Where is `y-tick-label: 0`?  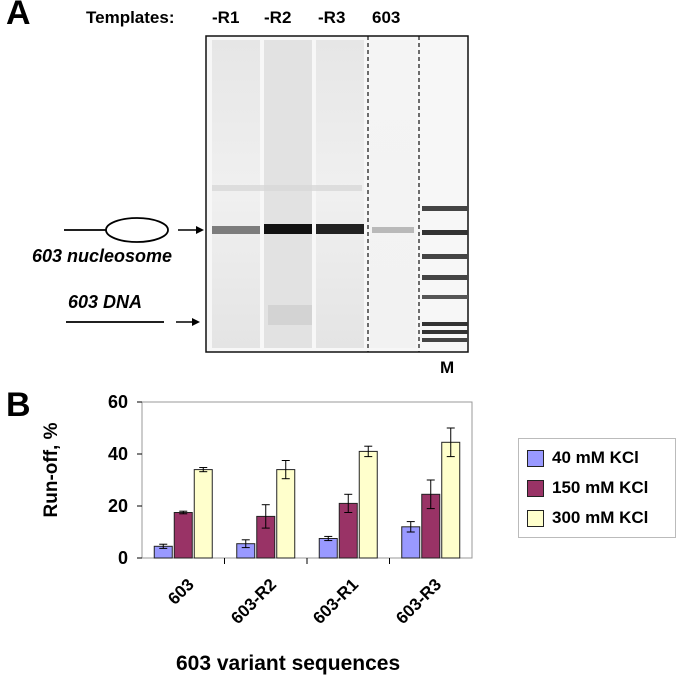 y-tick-label: 0 is located at coordinates (123, 558).